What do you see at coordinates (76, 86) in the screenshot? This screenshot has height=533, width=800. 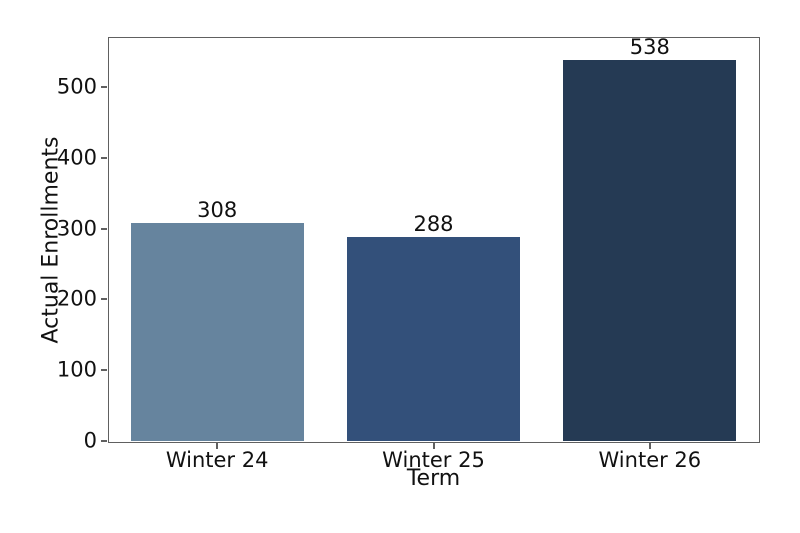 I see `y-tick-label: 500` at bounding box center [76, 86].